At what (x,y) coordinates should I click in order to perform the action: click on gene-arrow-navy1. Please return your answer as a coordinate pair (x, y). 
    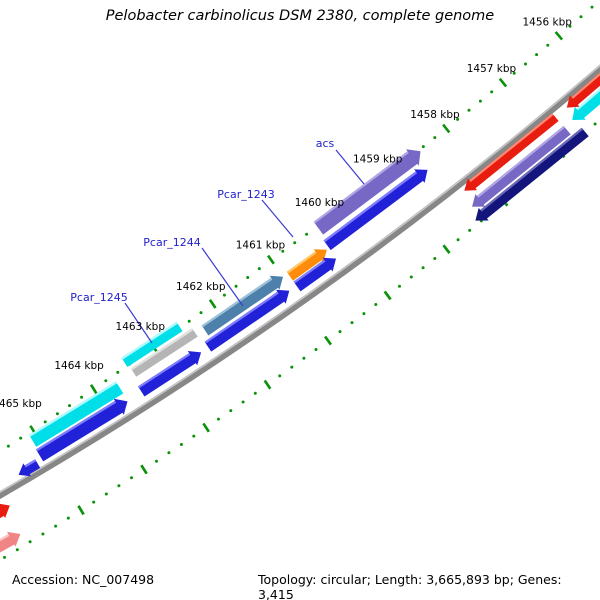
    Looking at the image, I should click on (532, 174).